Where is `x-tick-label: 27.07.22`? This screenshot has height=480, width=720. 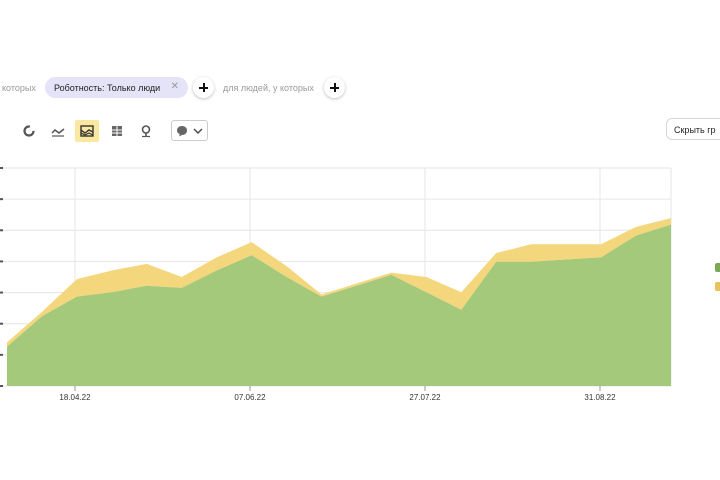 x-tick-label: 27.07.22 is located at coordinates (425, 397).